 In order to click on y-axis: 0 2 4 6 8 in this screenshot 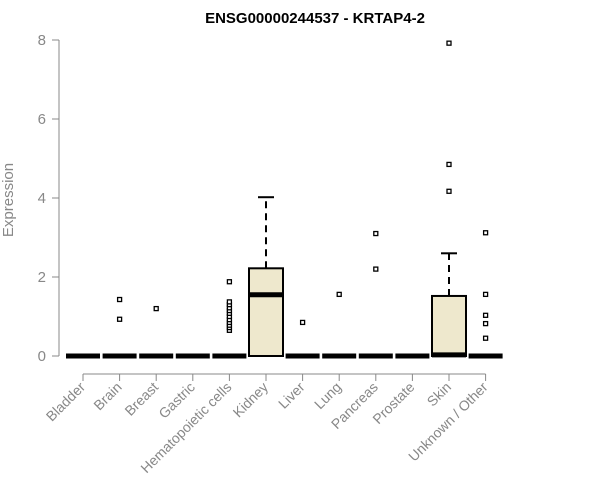, I will do `click(49, 198)`.